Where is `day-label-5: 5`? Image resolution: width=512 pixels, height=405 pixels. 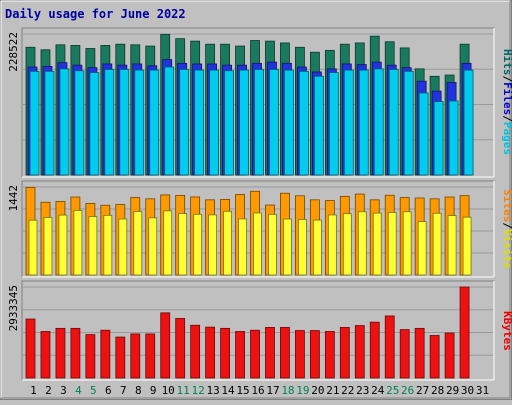
day-label-5: 5 is located at coordinates (93, 390).